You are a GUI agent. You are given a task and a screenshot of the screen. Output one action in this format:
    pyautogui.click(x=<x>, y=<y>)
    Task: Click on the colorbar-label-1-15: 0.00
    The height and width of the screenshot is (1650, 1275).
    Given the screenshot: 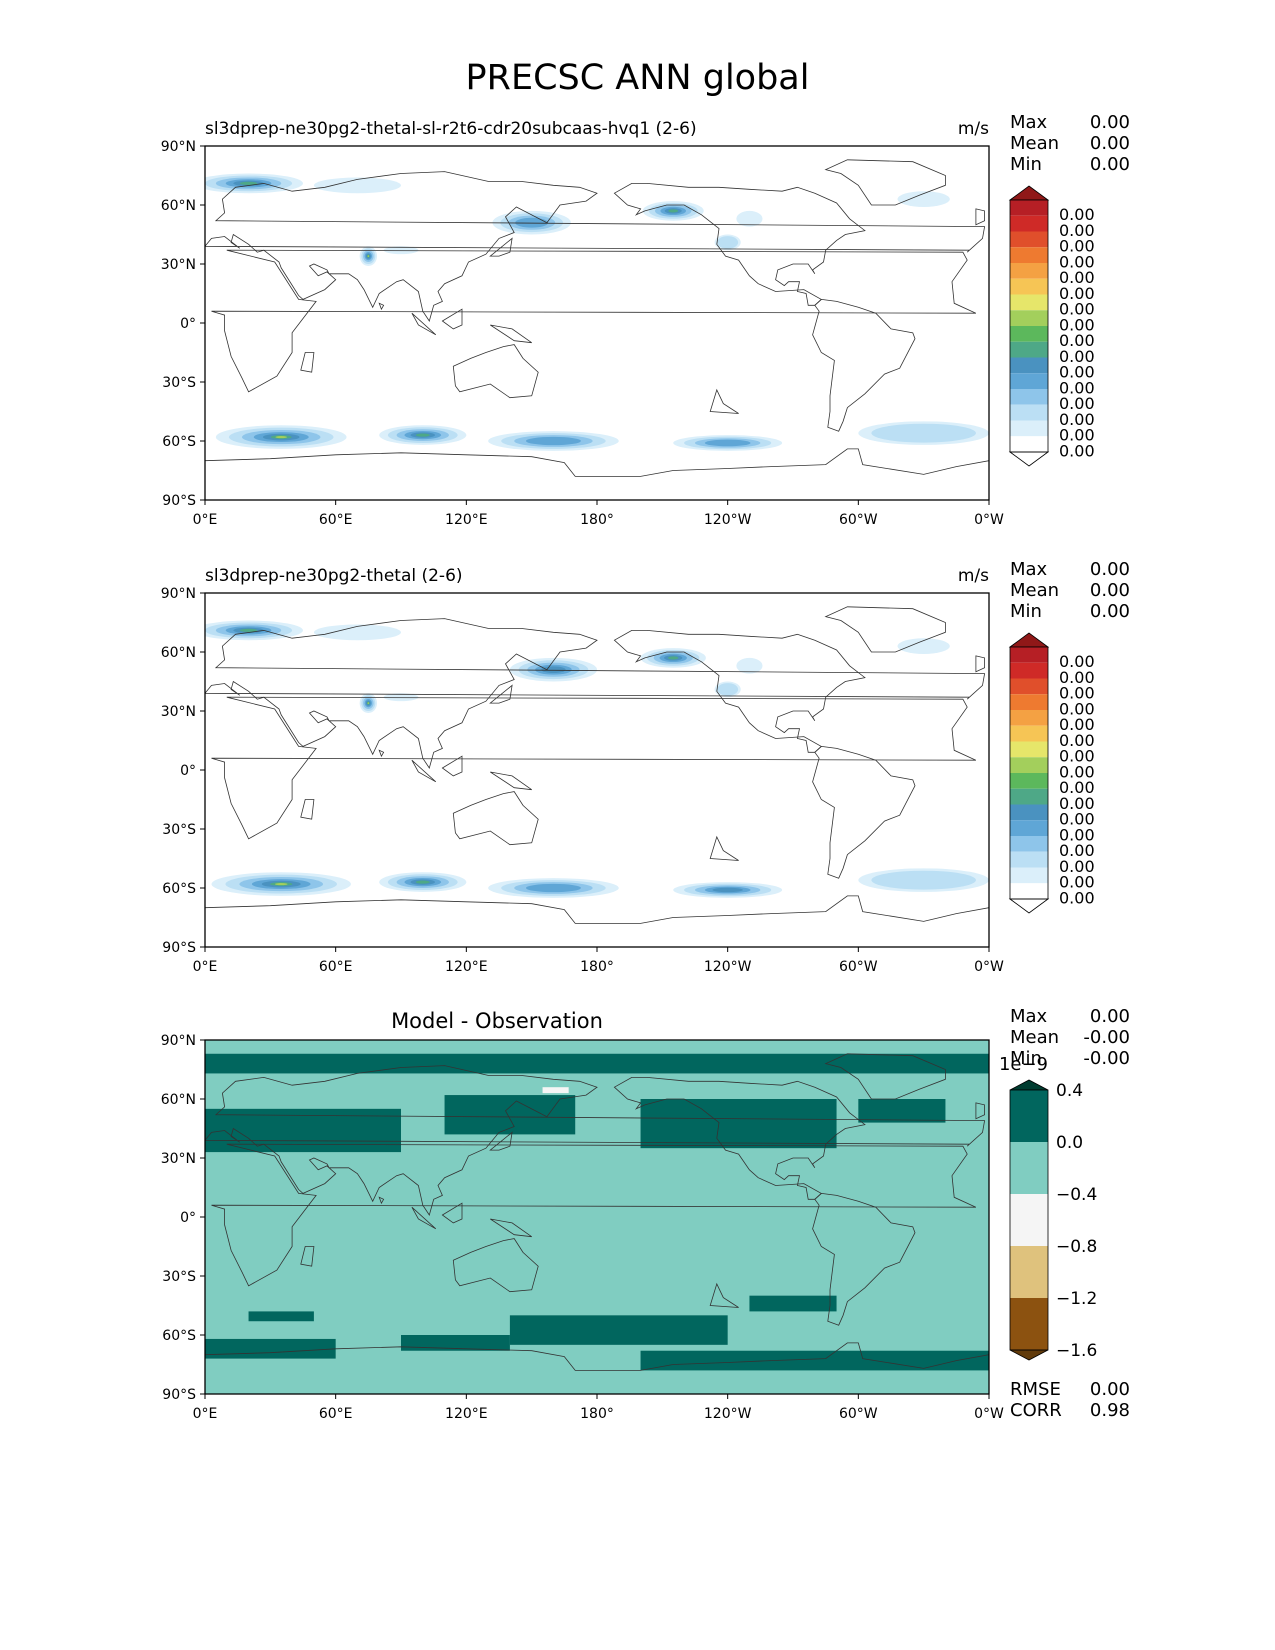 What is the action you would take?
    pyautogui.click(x=1077, y=897)
    